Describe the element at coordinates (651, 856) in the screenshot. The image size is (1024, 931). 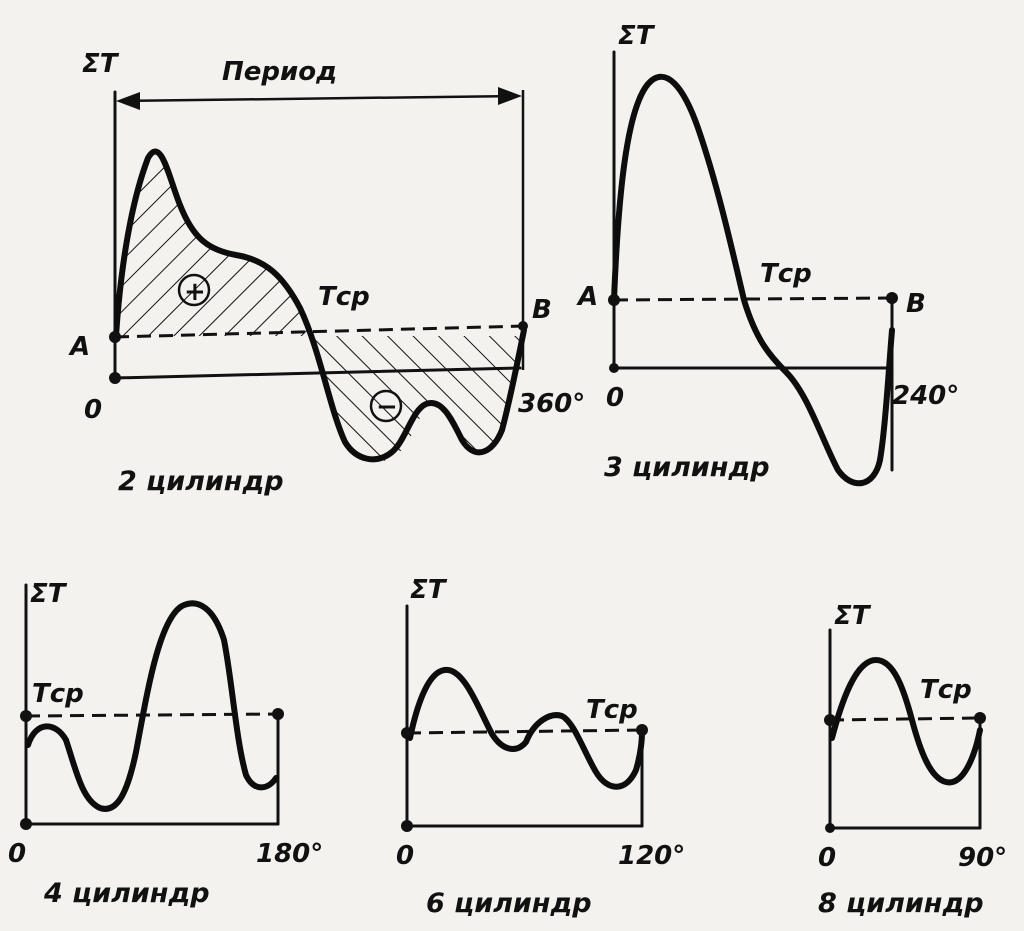
I see `end-label: 120°` at that location.